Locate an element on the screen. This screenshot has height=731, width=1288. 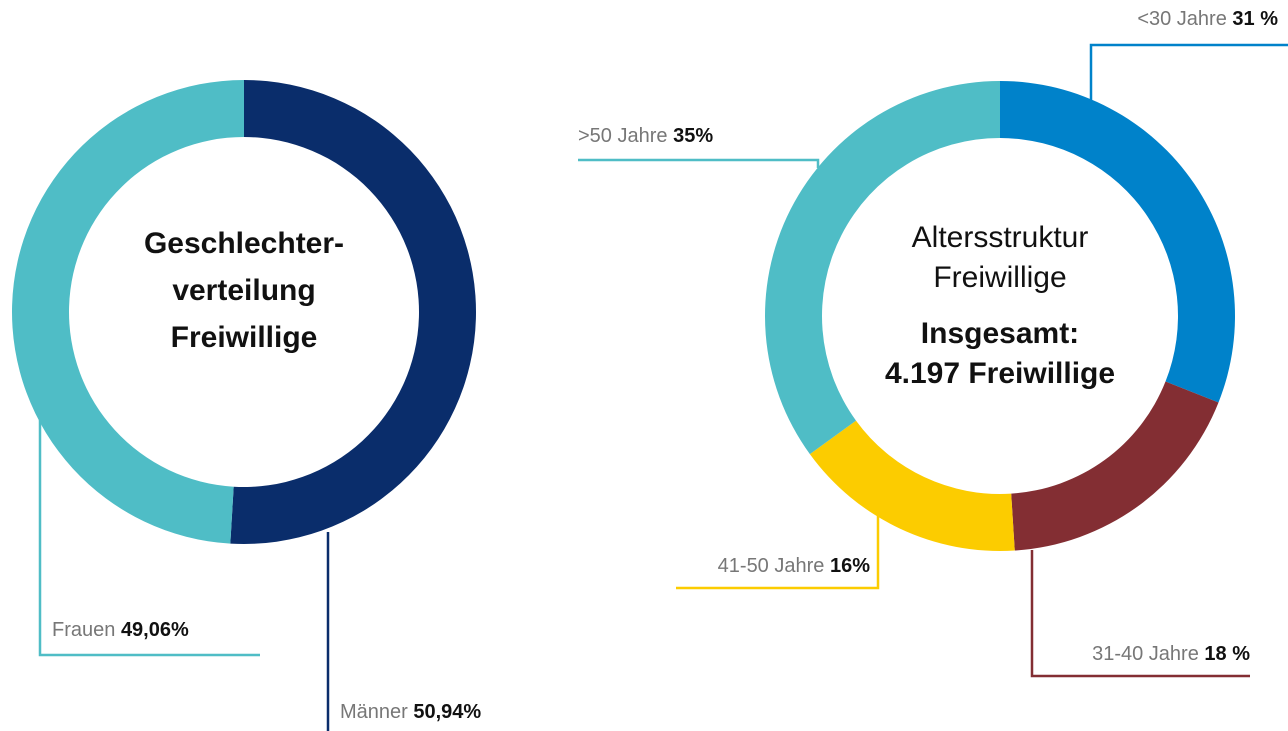
segment-value: 49,06% is located at coordinates (155, 630).